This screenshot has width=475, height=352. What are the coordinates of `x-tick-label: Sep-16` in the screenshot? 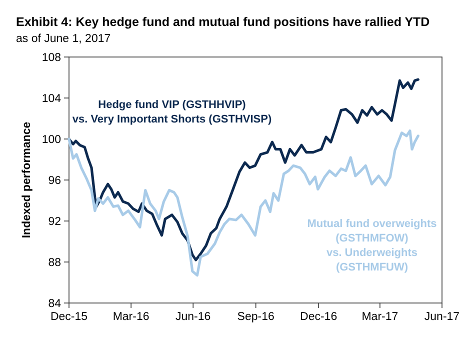 It's located at (255, 317).